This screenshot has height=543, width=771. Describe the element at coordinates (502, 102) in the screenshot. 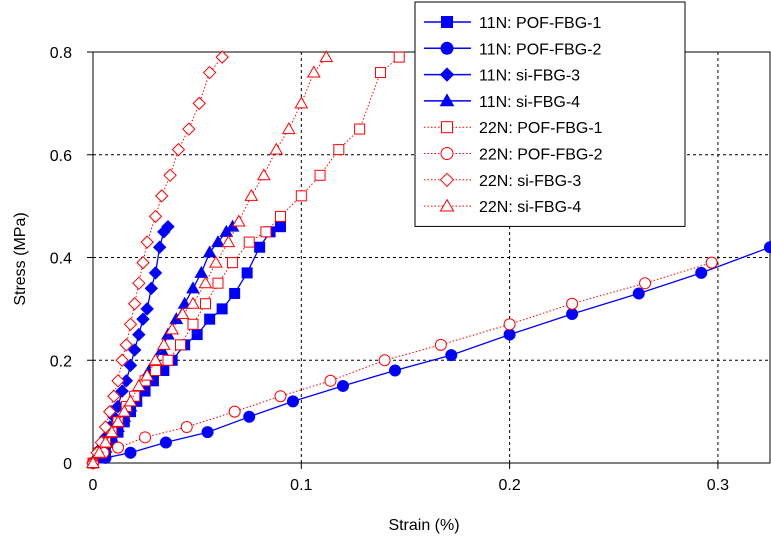

I see `legend-item: 11N: si-FBG-4` at that location.